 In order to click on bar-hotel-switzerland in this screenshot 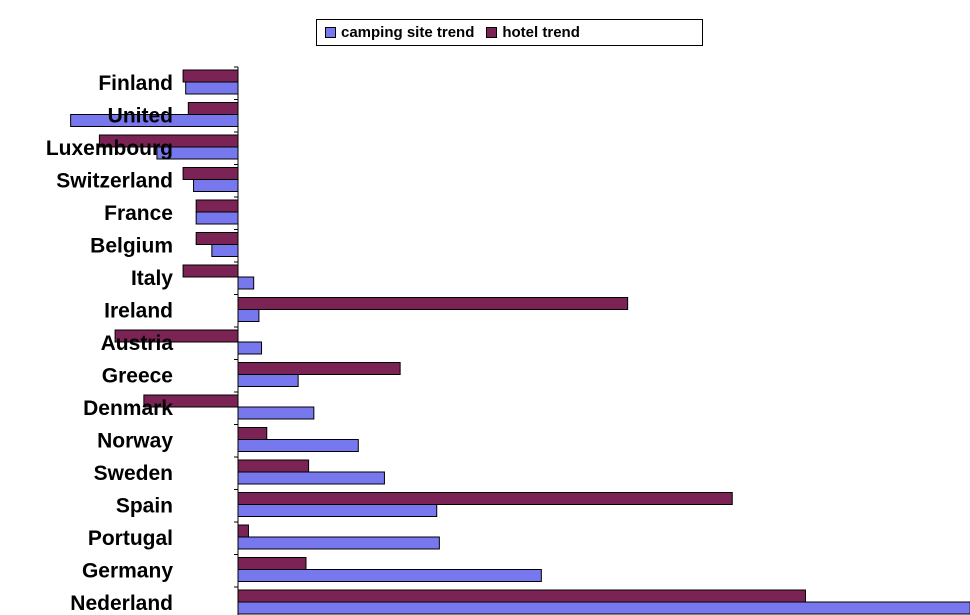, I will do `click(210, 173)`.